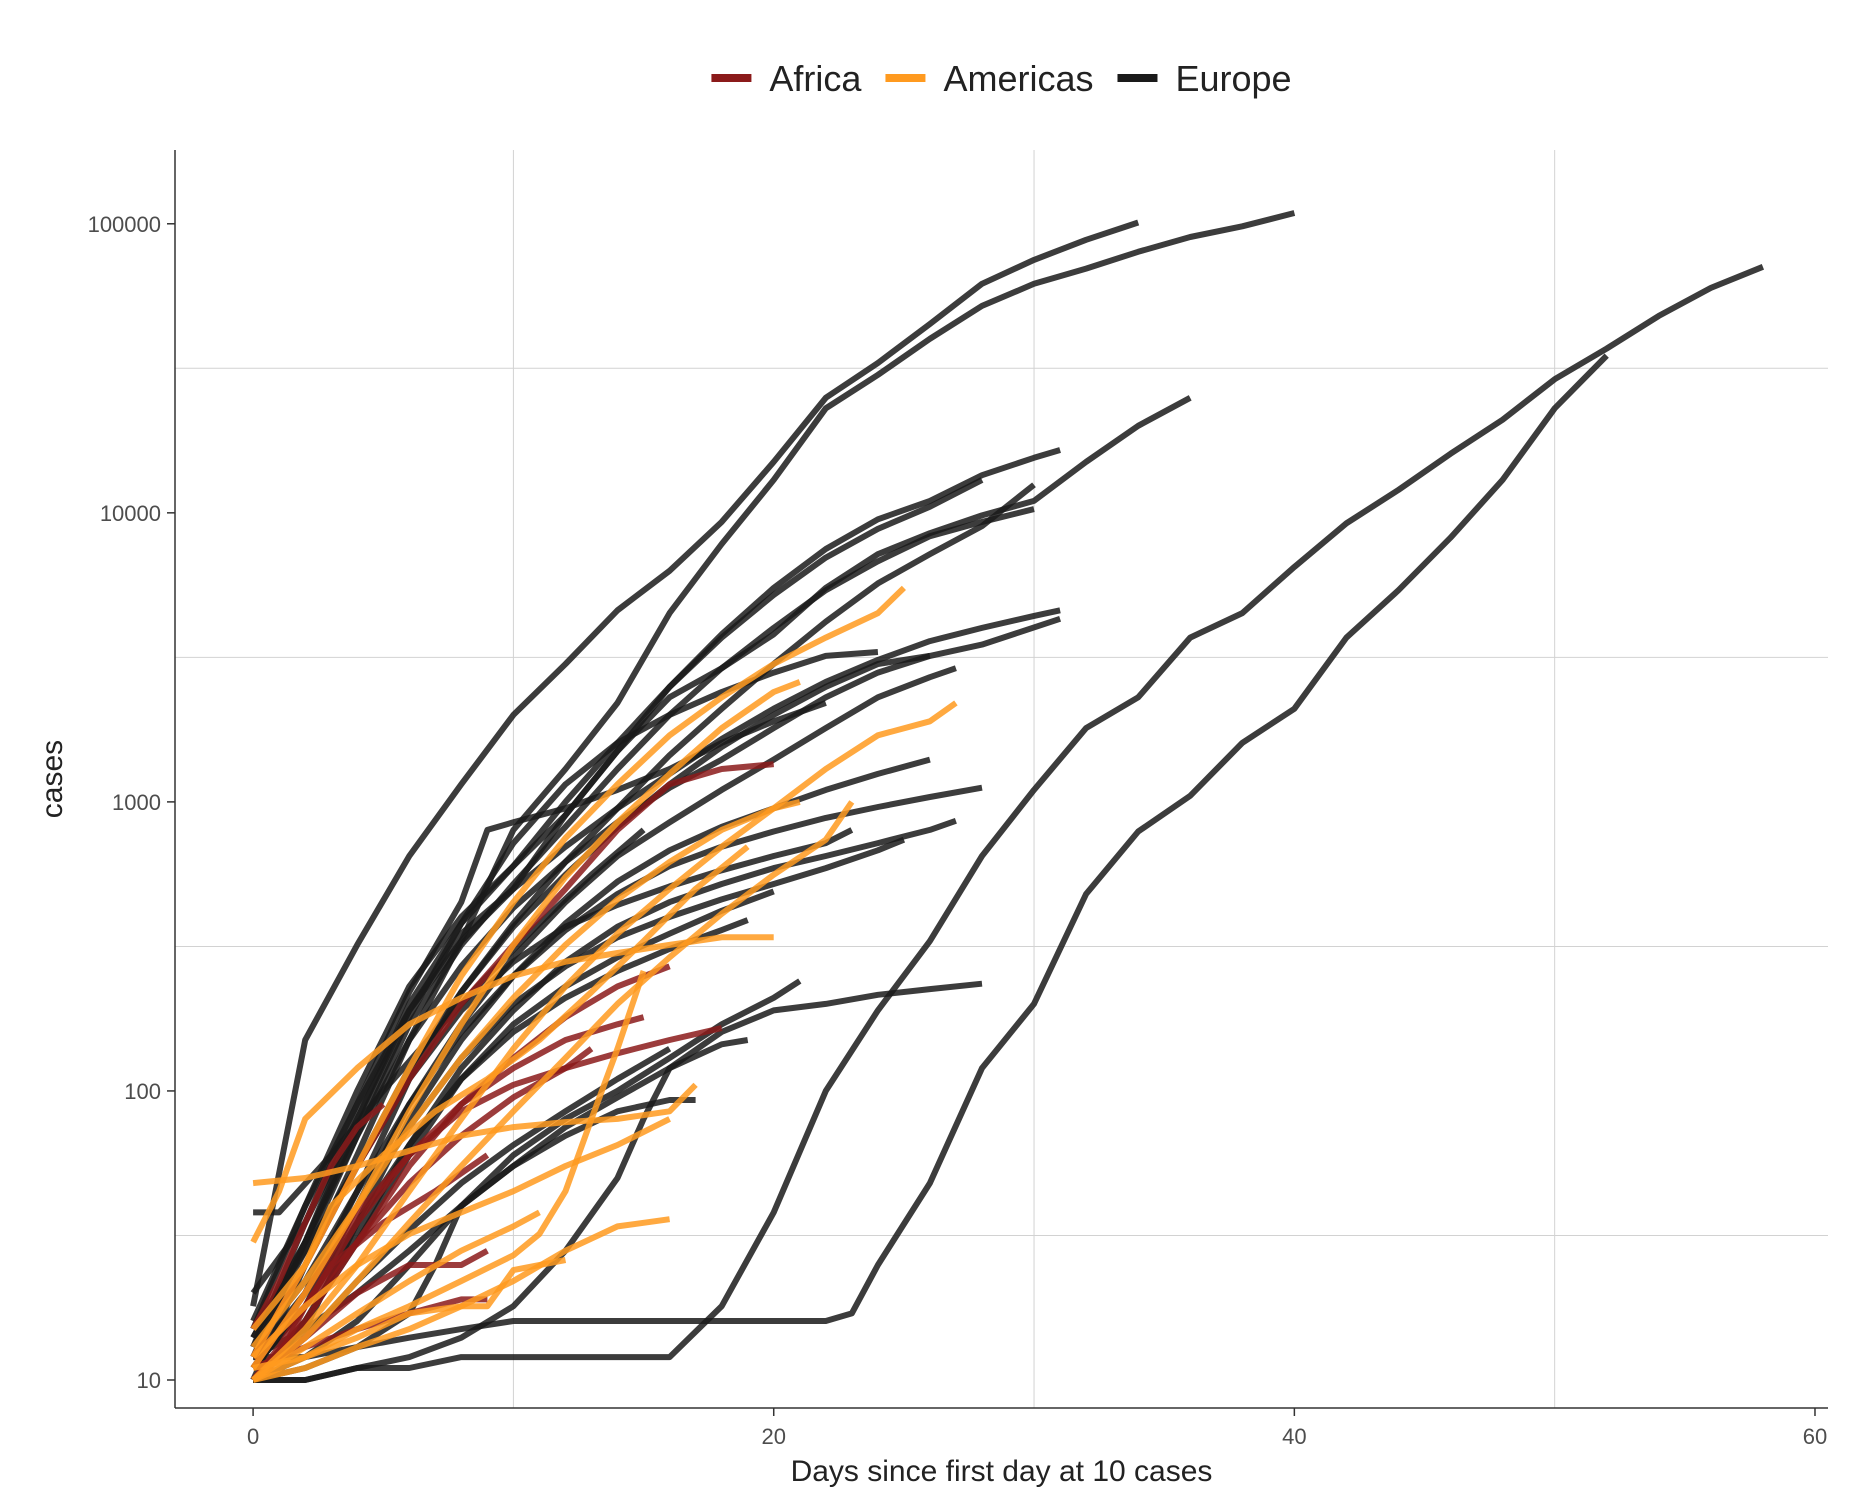 Image resolution: width=1850 pixels, height=1509 pixels. I want to click on legend: Africa Americas Europe, so click(1001, 78).